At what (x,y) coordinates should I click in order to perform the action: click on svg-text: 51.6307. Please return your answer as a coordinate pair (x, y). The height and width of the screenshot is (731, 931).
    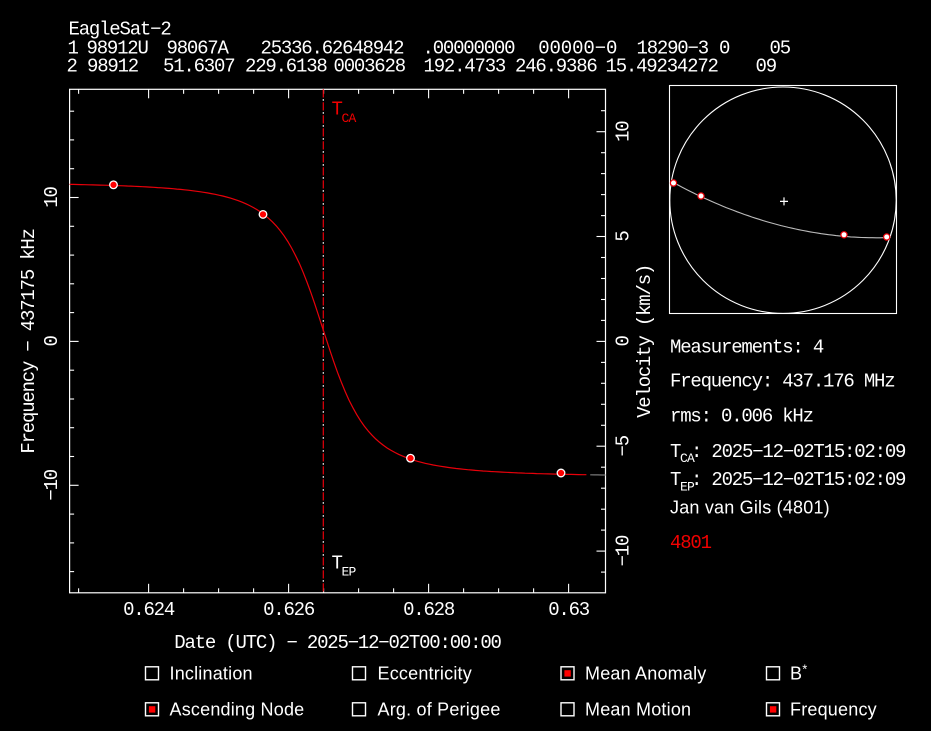
    Looking at the image, I should click on (198, 67).